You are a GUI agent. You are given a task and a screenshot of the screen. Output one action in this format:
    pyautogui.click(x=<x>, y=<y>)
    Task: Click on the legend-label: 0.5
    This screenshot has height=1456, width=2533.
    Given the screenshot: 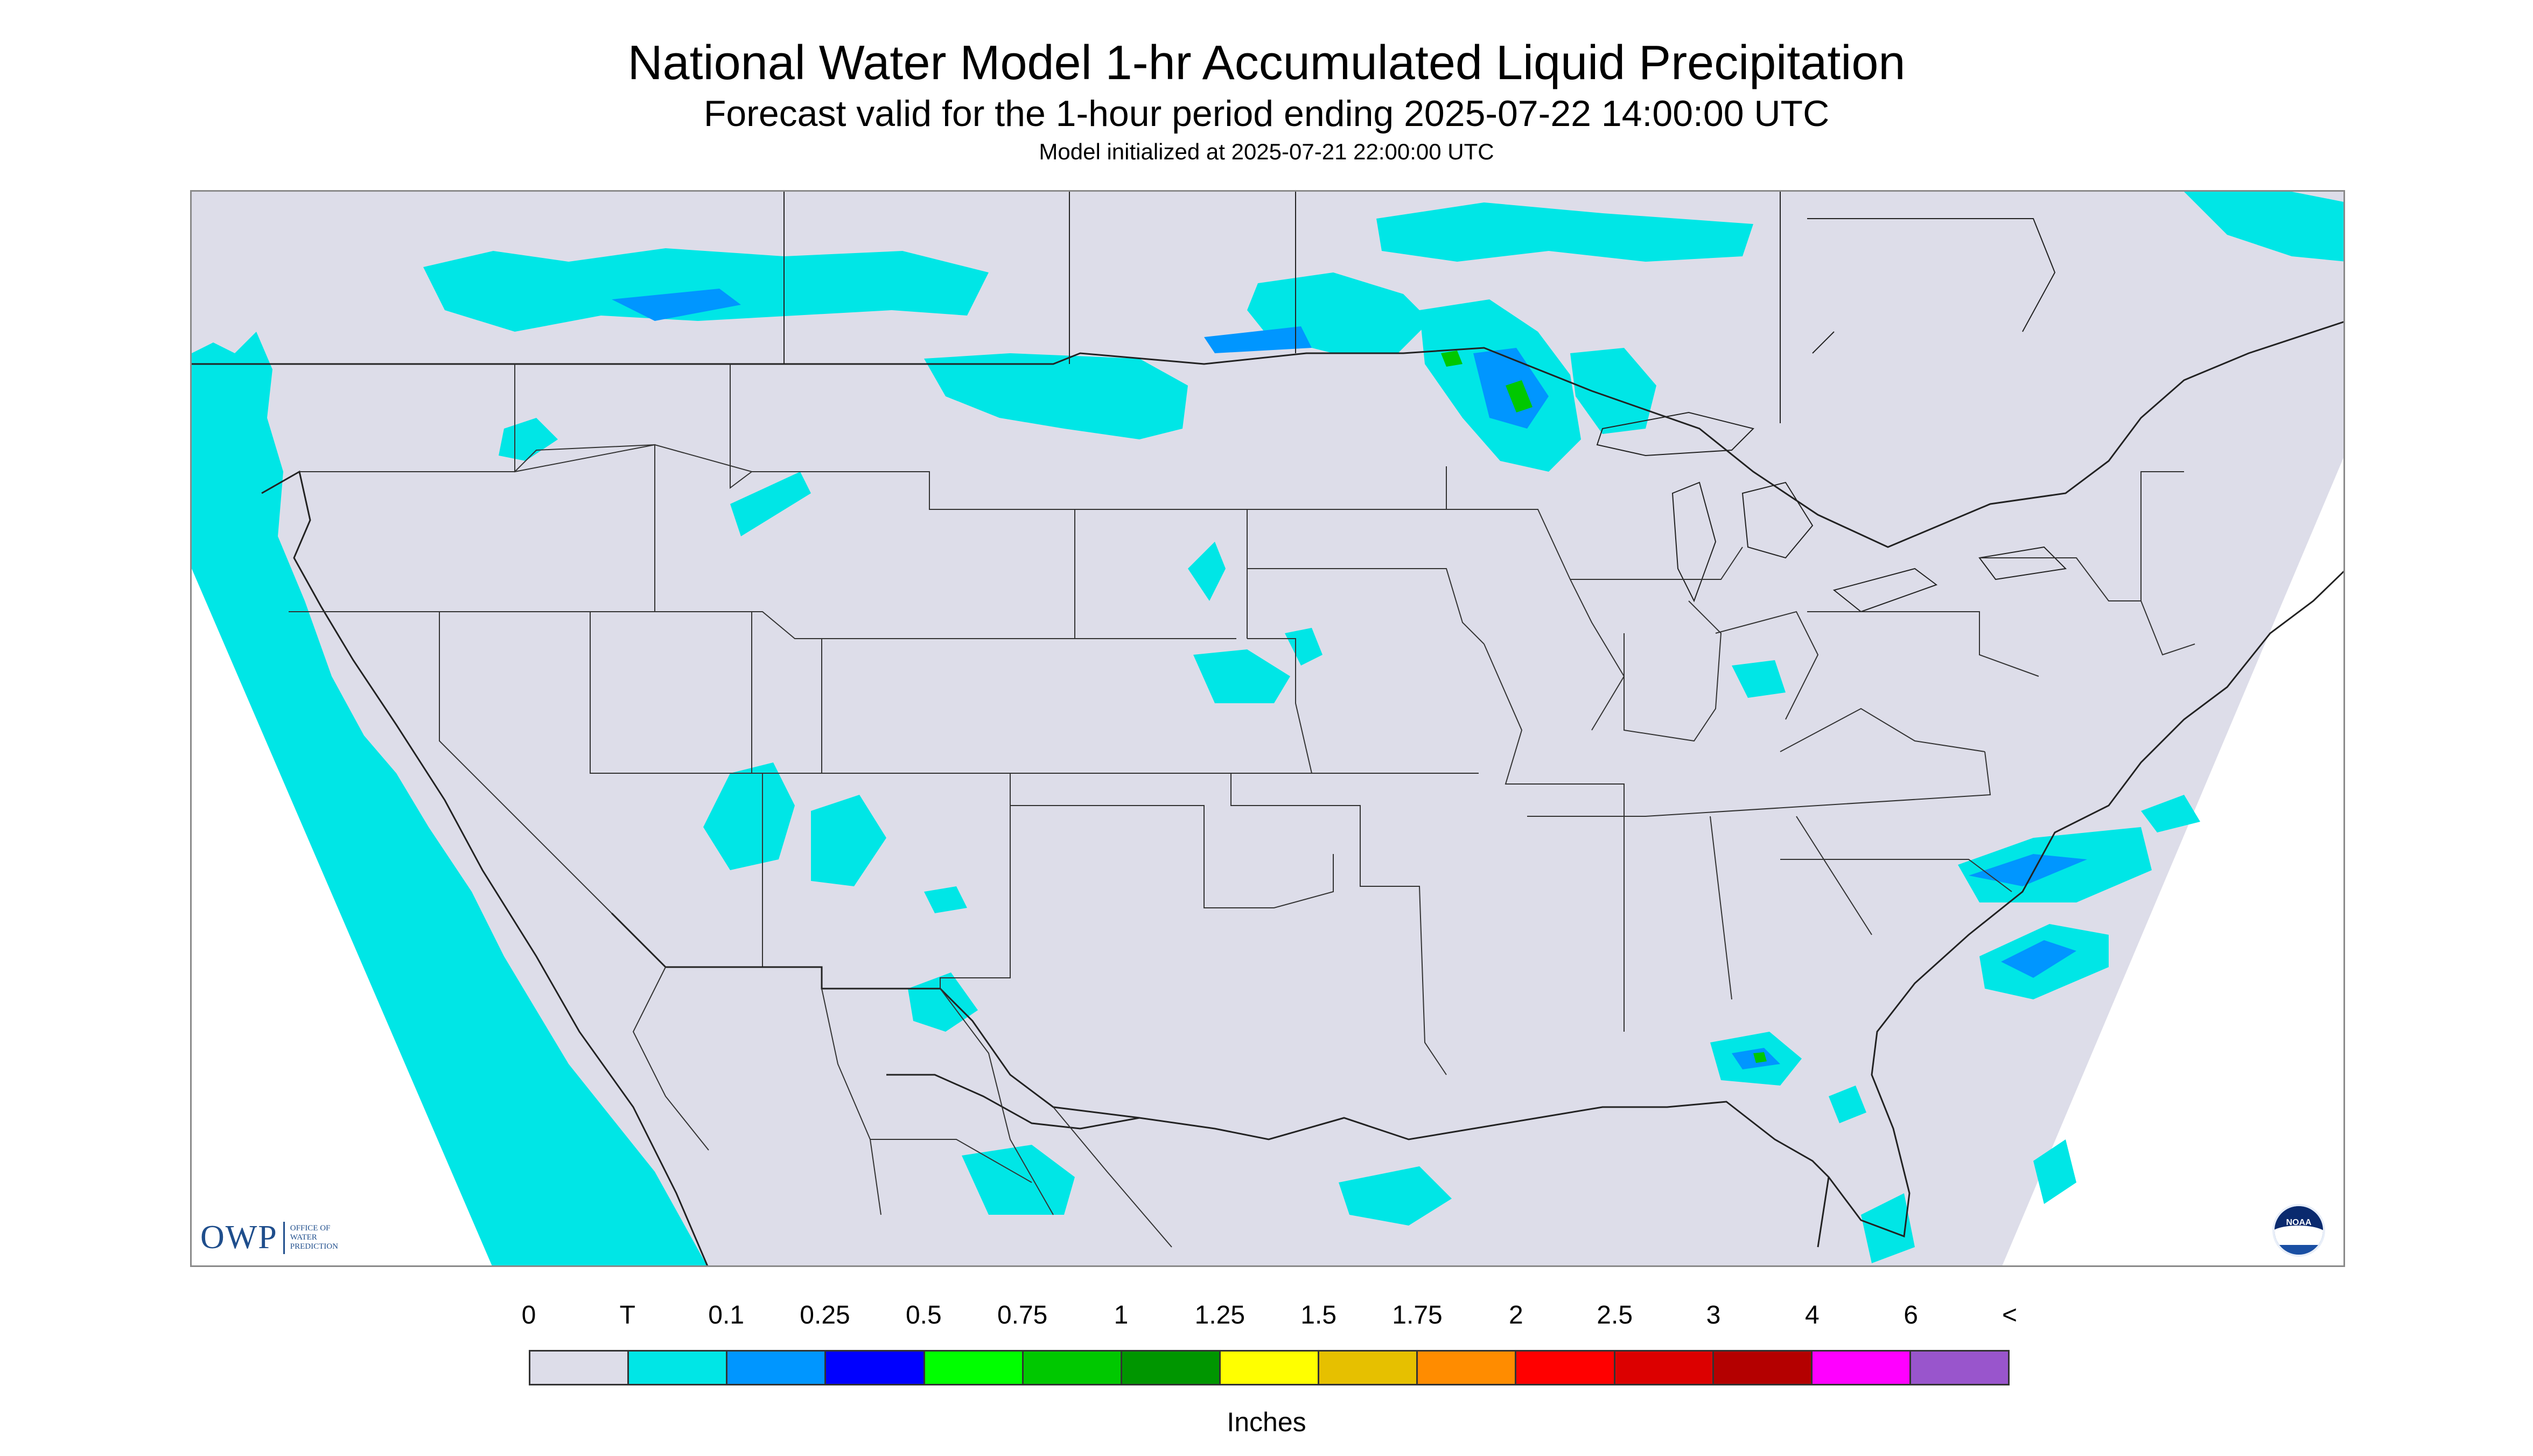 What is the action you would take?
    pyautogui.click(x=923, y=1315)
    